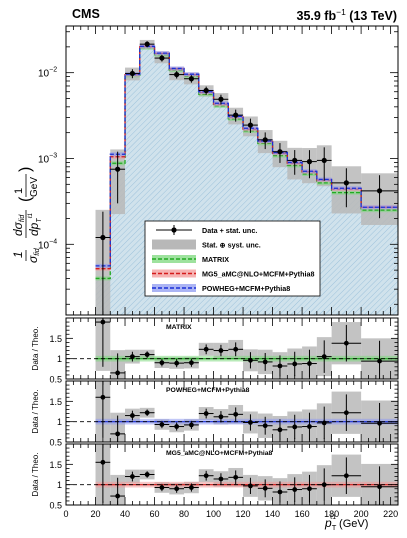  Describe the element at coordinates (184, 514) in the screenshot. I see `x-tick-label: 80` at that location.